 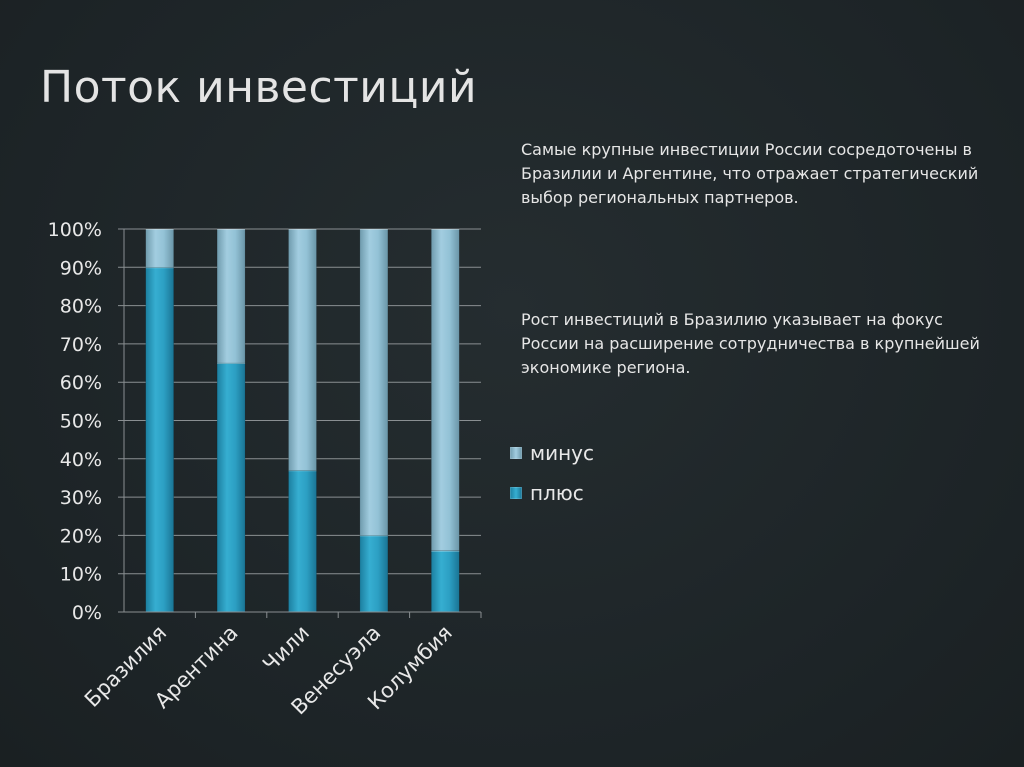 I want to click on y-tick-label: 70%, so click(x=81, y=345).